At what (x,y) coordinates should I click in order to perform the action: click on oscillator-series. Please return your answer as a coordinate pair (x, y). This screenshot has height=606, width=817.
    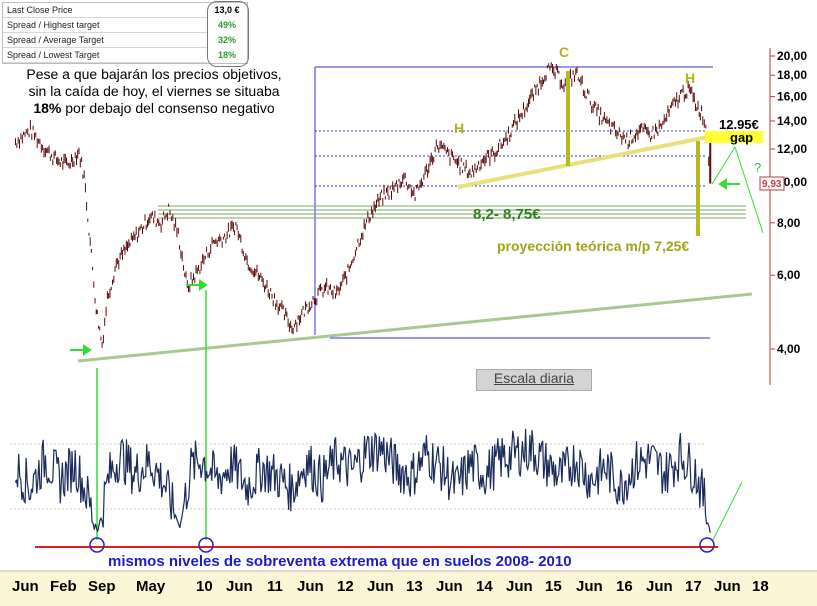
    Looking at the image, I should click on (362, 481).